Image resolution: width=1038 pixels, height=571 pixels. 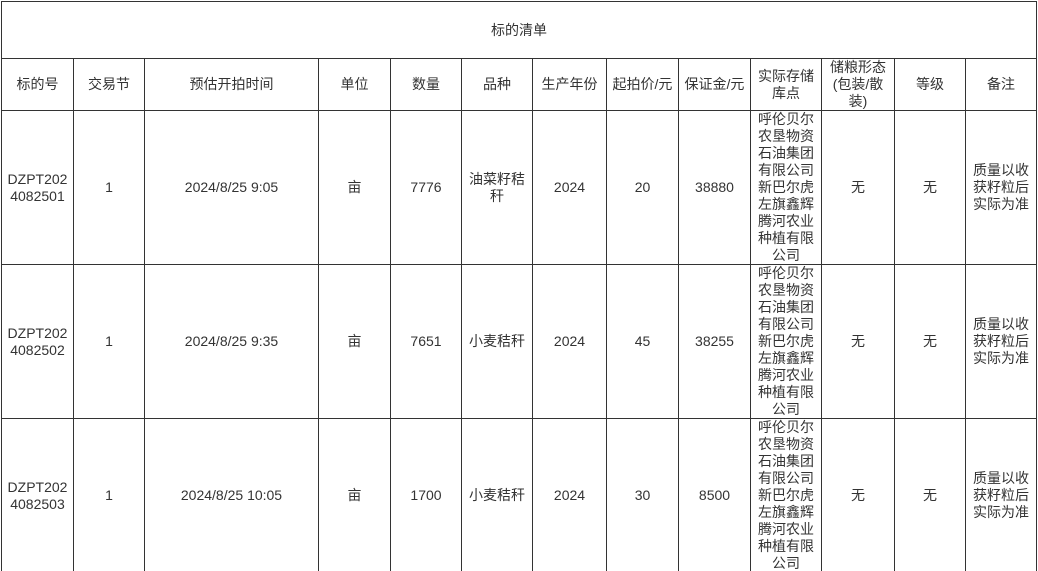 I want to click on cell-quantity: 1700, so click(x=426, y=494).